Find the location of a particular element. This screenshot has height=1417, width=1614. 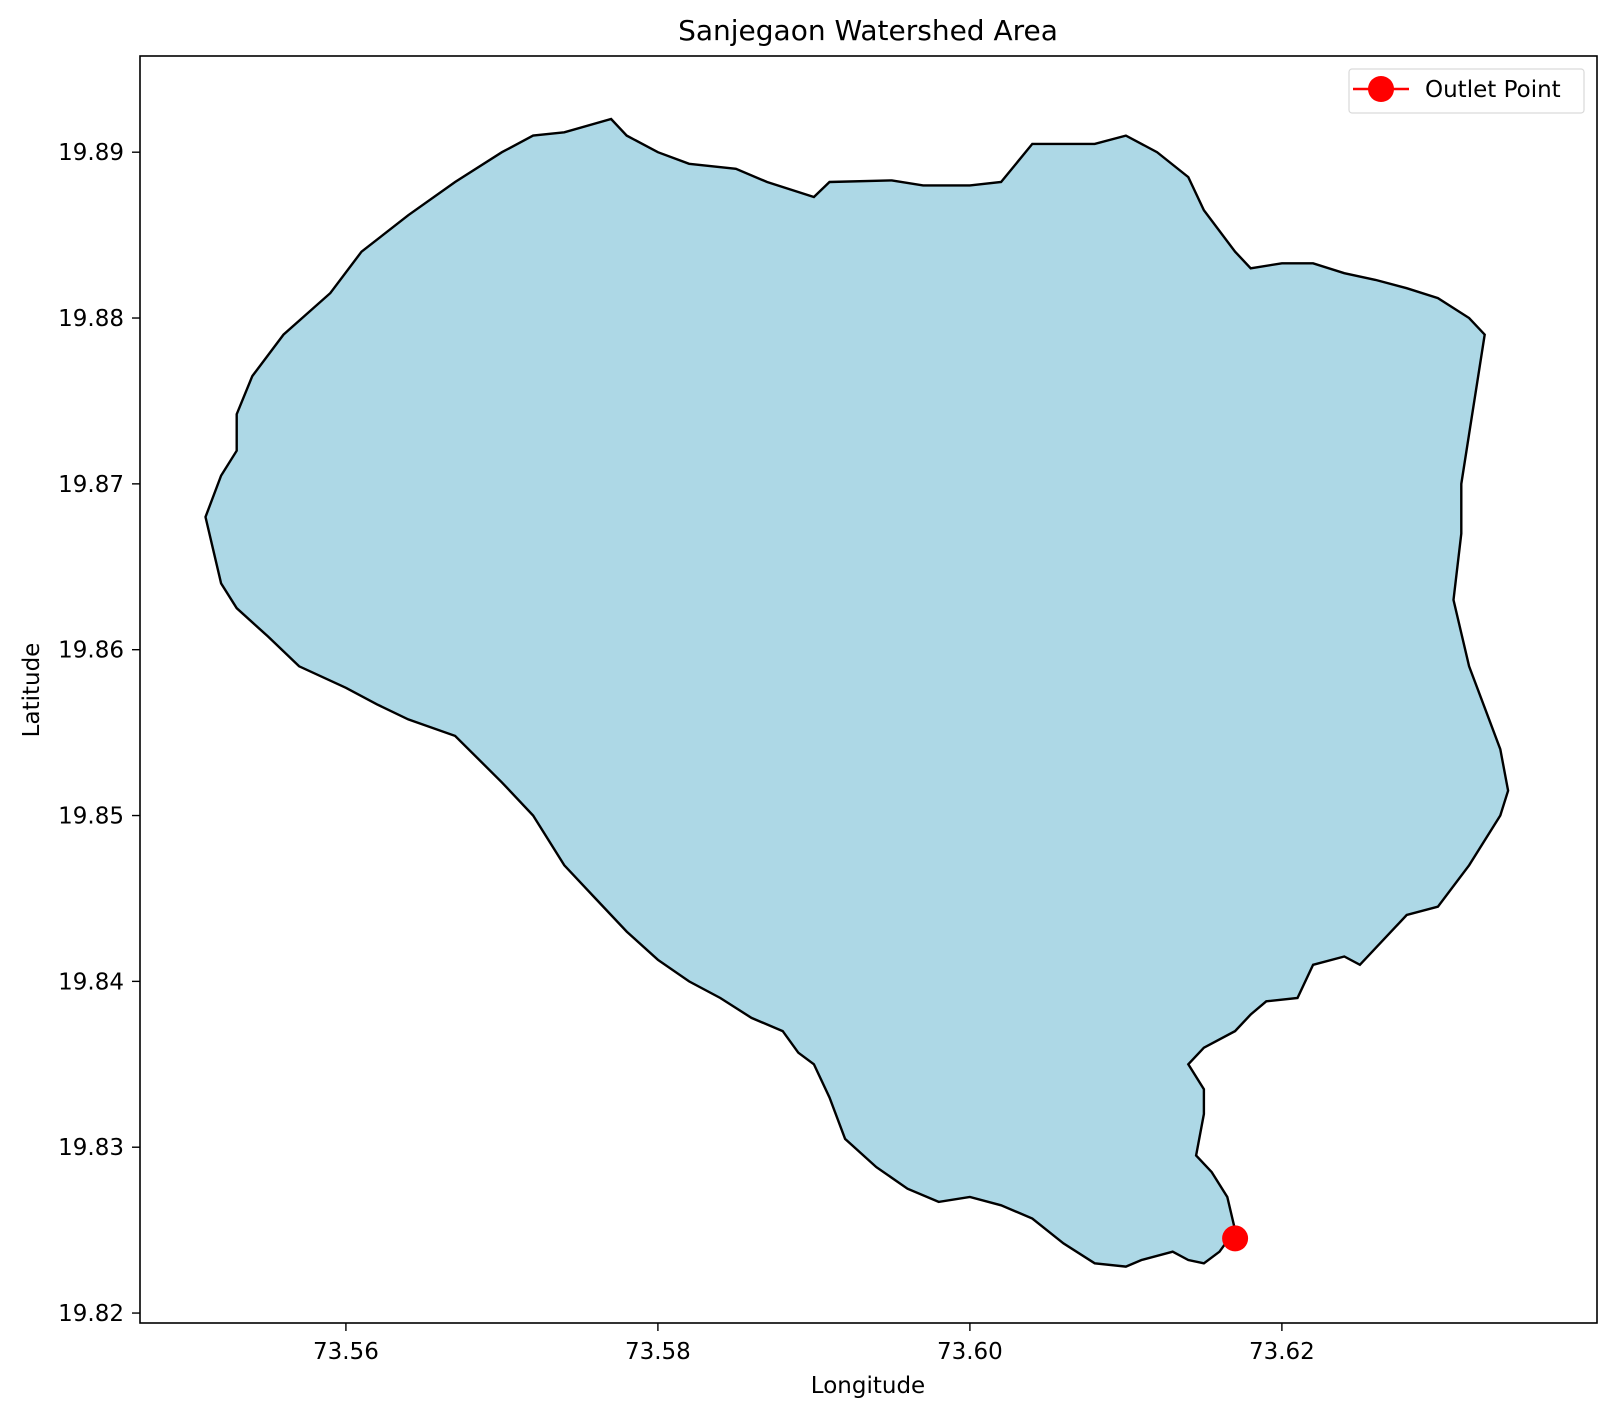

legend: Outlet Point is located at coordinates (1466, 91).